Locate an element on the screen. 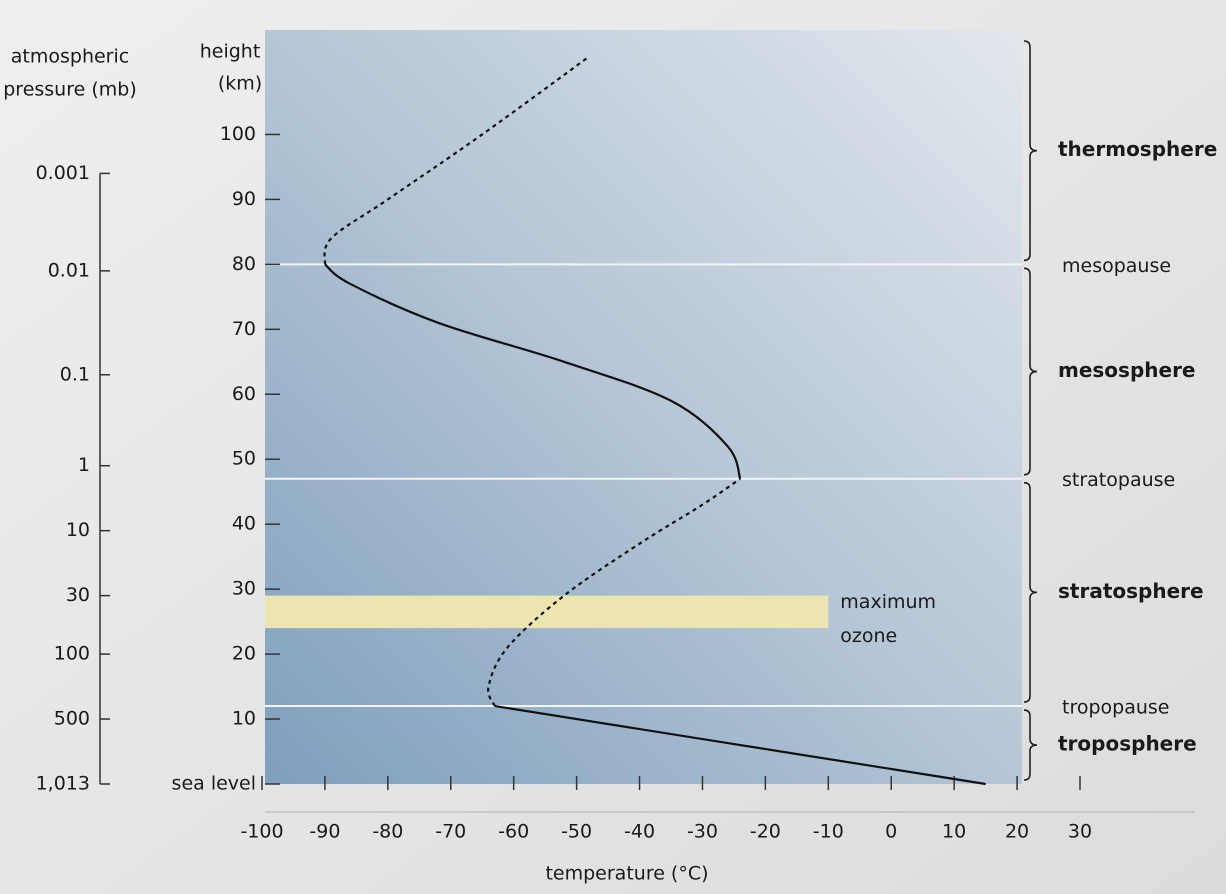  x-tick-label: -10 is located at coordinates (828, 832).